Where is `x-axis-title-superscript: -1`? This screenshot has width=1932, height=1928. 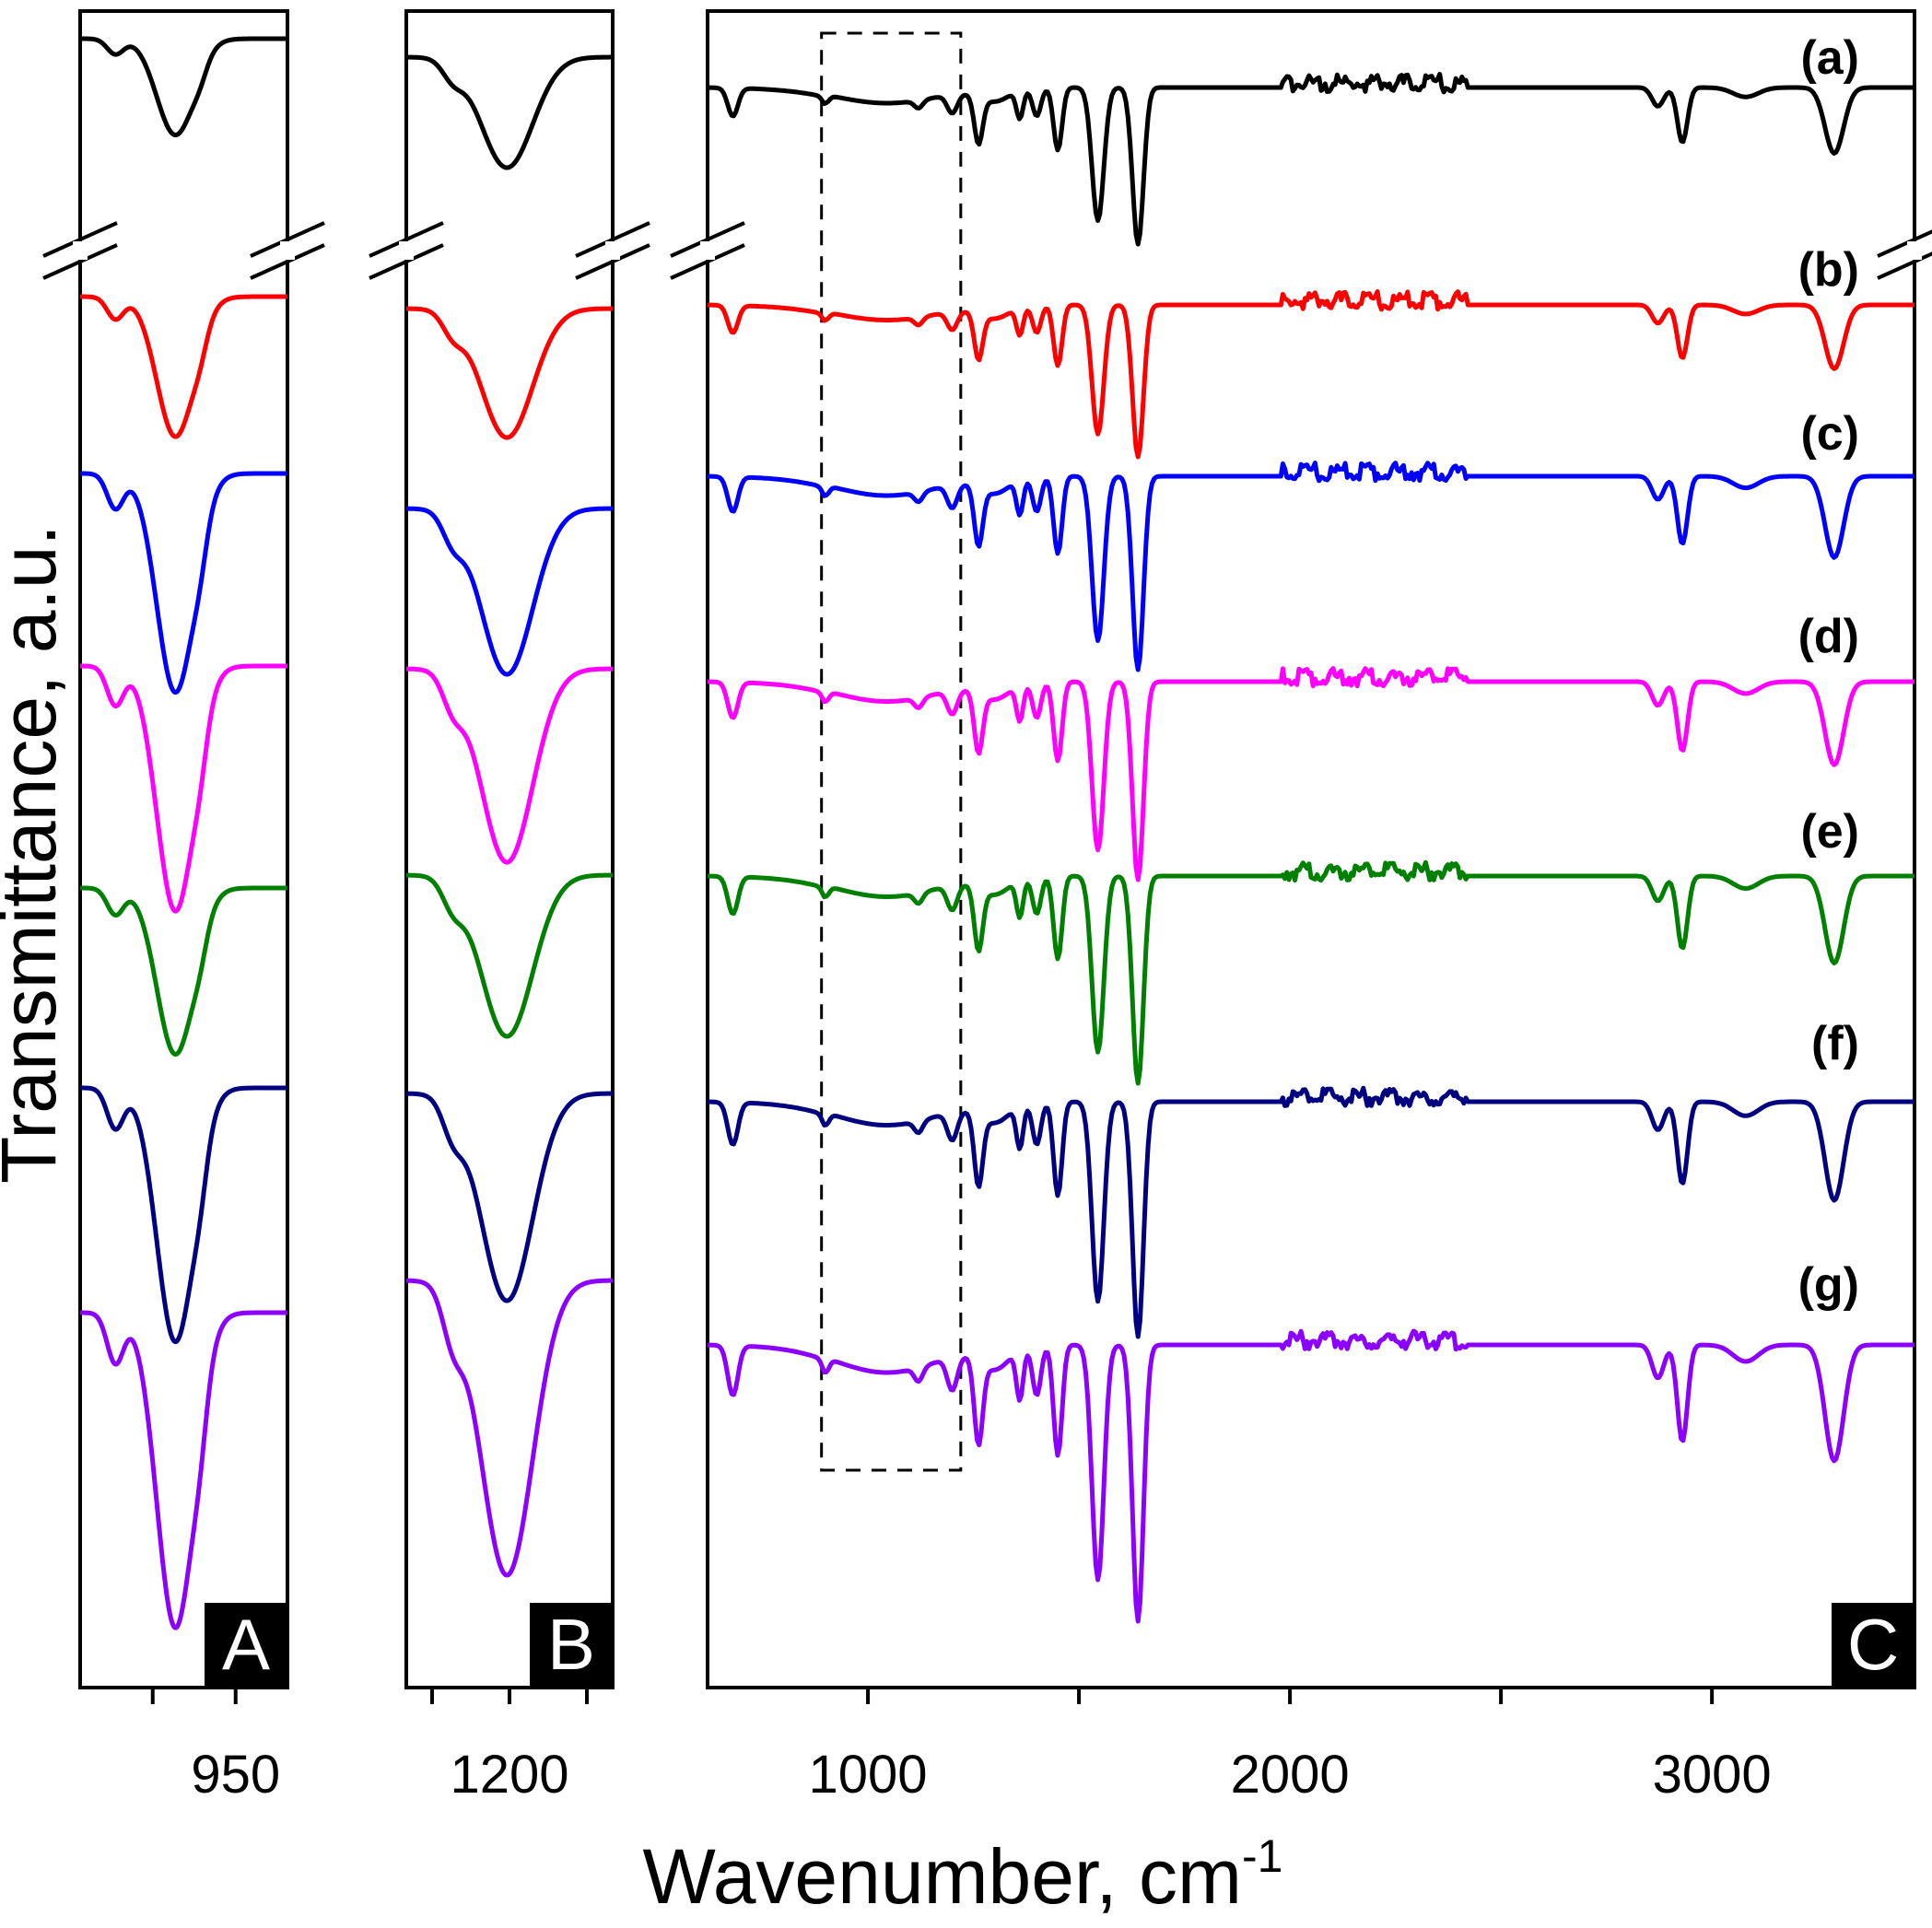
x-axis-title-superscript: -1 is located at coordinates (1262, 1856).